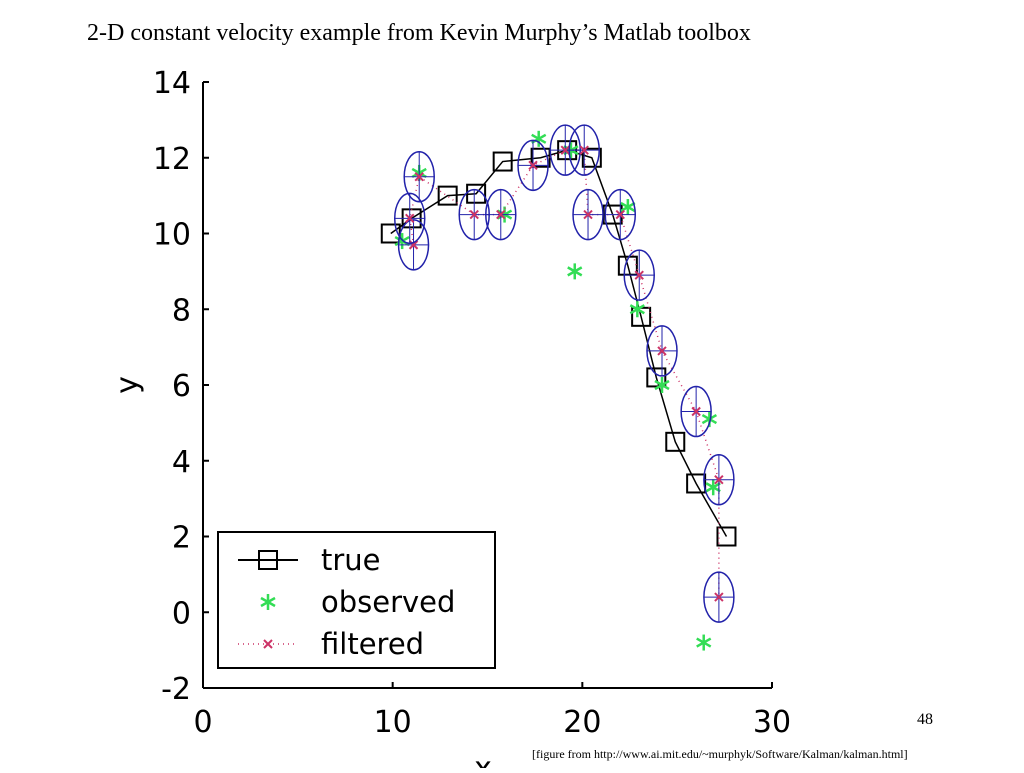 Image resolution: width=1024 pixels, height=773 pixels. I want to click on page-number: 48, so click(925, 719).